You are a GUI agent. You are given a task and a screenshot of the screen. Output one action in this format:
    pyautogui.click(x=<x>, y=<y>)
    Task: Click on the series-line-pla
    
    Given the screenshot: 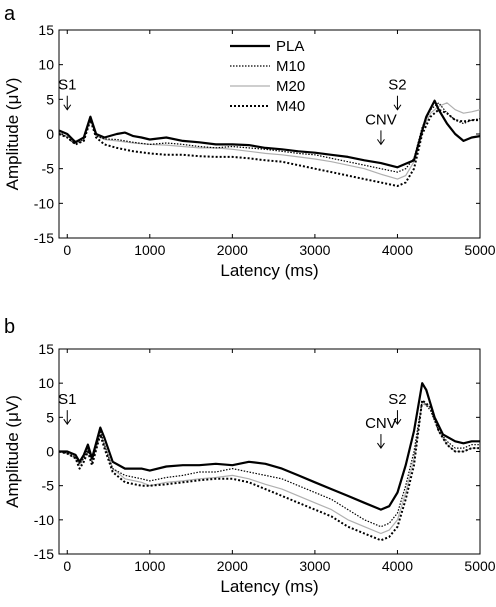 What is the action you would take?
    pyautogui.click(x=269, y=134)
    